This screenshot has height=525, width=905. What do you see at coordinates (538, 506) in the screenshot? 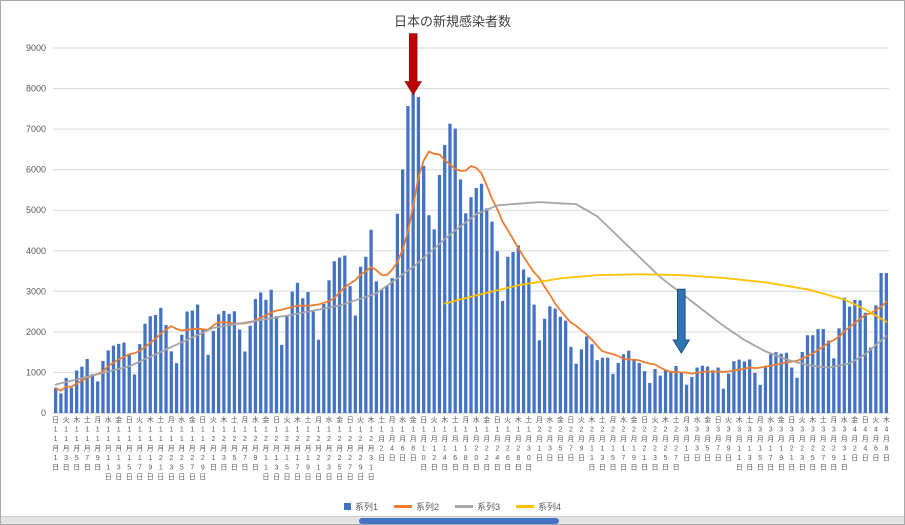
I see `legend-item-系列4: 系列4` at bounding box center [538, 506].